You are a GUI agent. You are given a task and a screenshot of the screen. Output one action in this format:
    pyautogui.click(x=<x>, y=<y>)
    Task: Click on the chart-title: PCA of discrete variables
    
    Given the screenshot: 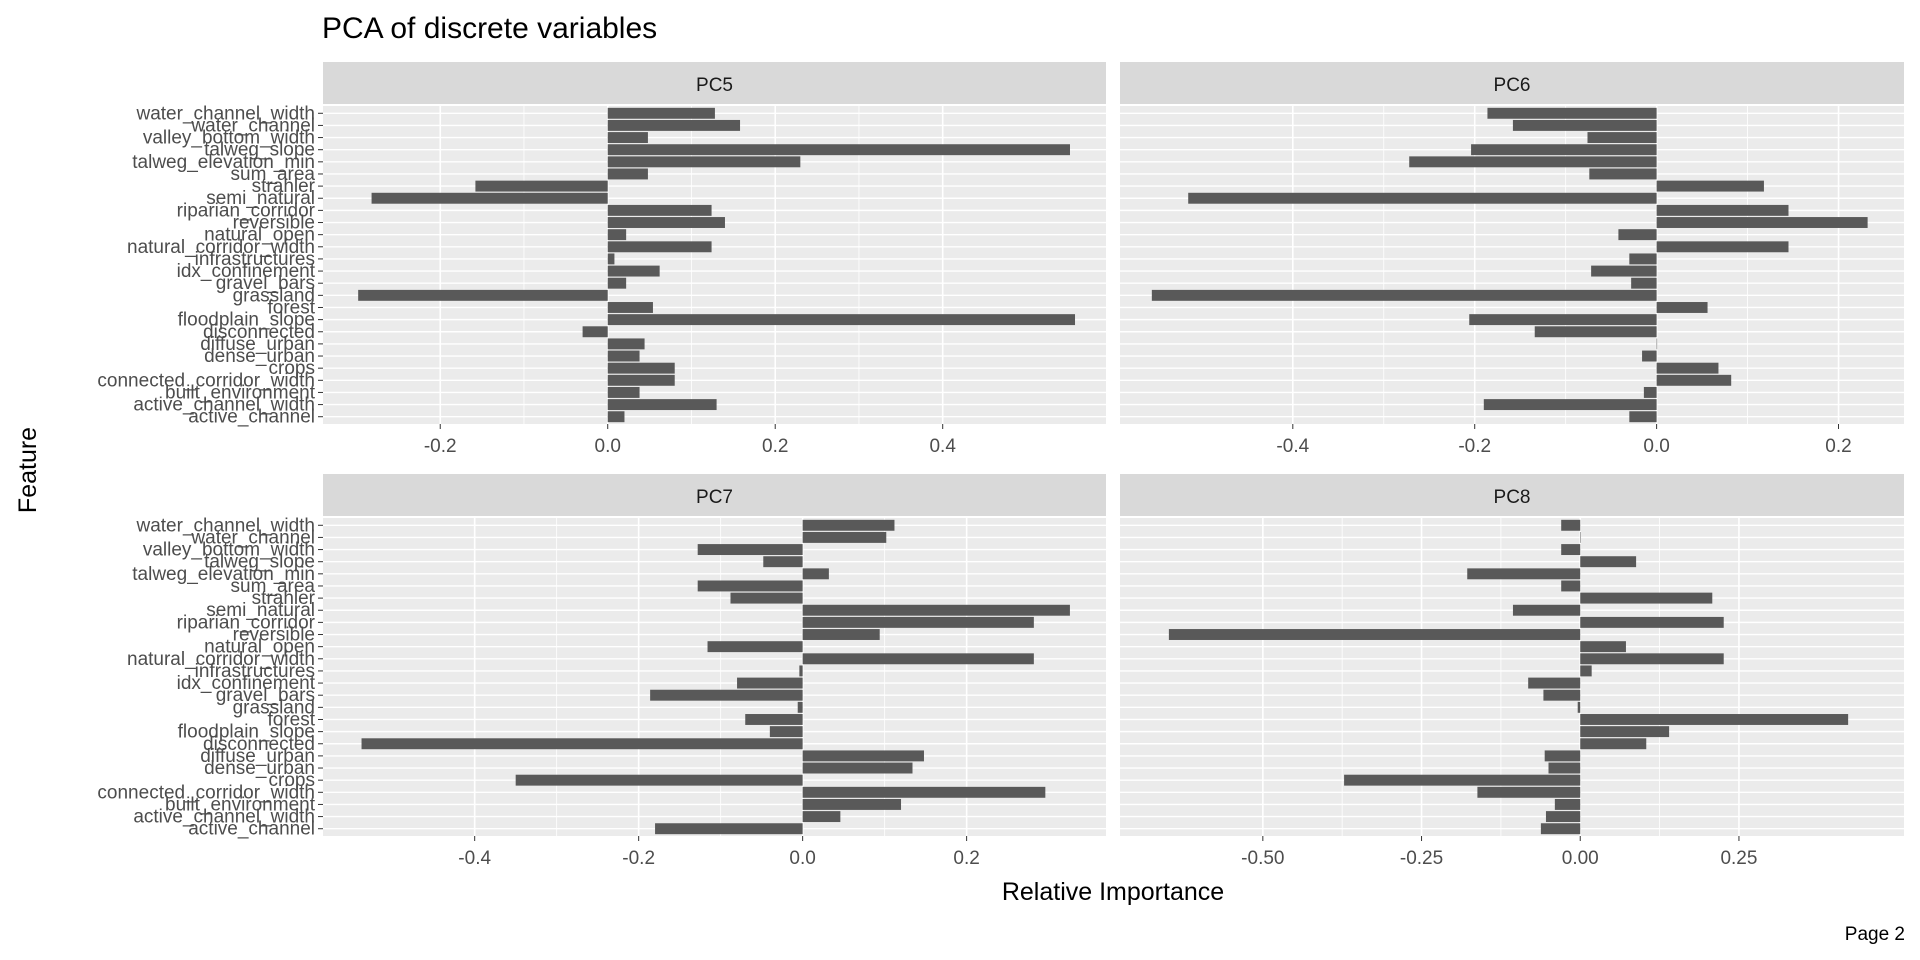 What is the action you would take?
    pyautogui.click(x=489, y=28)
    